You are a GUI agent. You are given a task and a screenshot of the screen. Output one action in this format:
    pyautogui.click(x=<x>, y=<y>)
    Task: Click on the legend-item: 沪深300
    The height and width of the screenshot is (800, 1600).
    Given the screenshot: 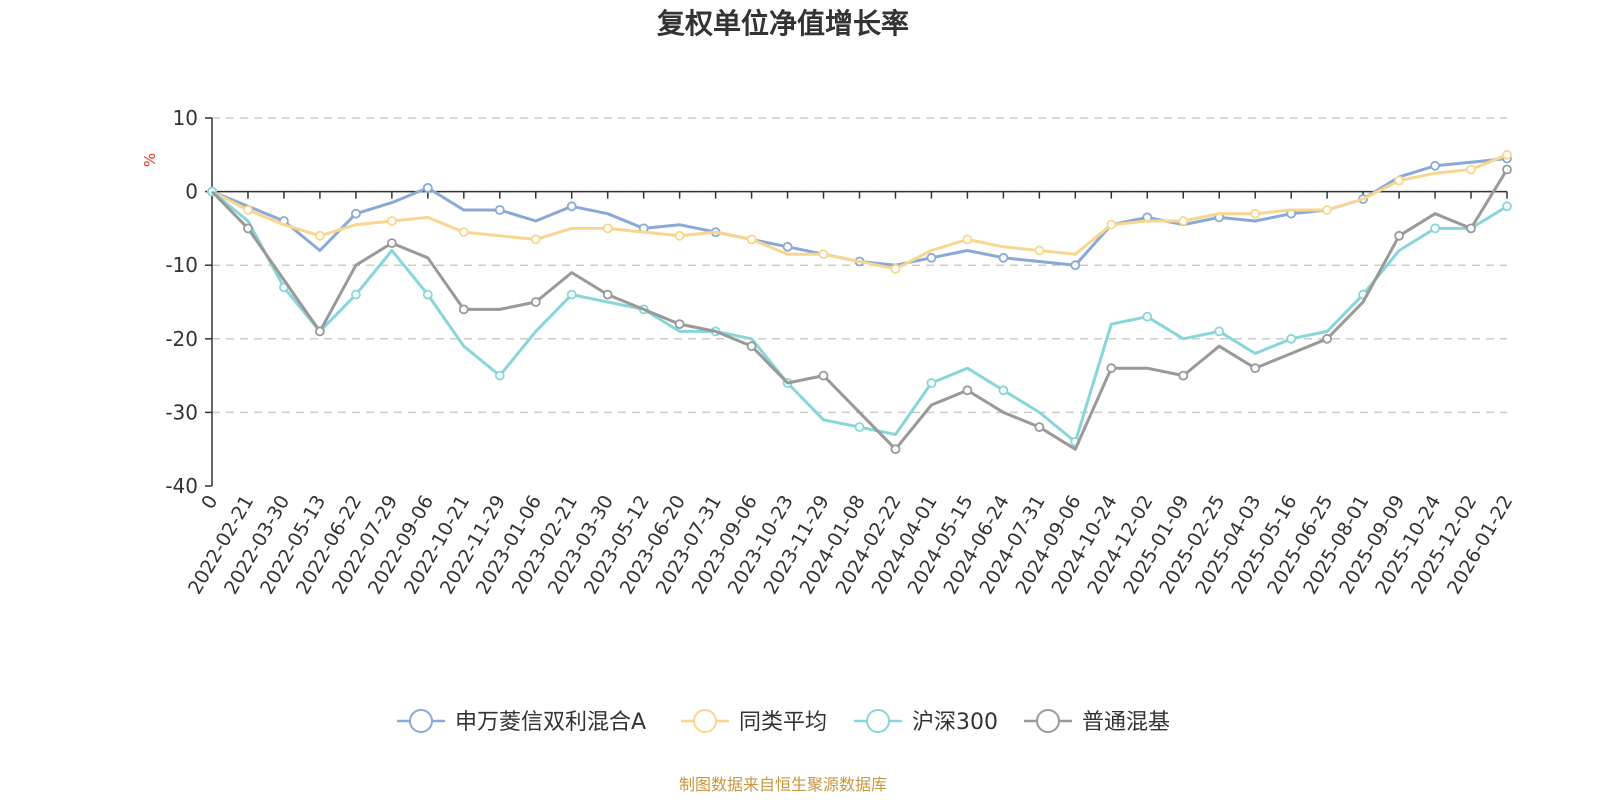 What is the action you would take?
    pyautogui.click(x=926, y=722)
    